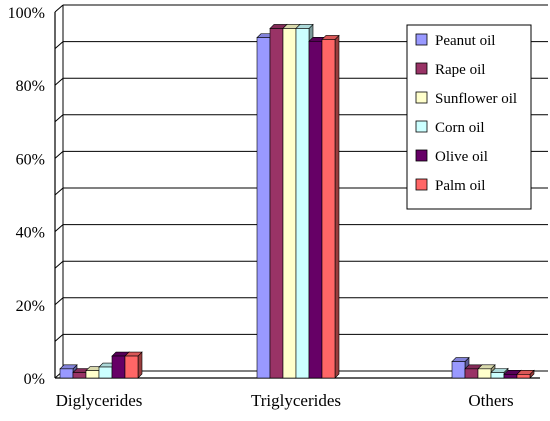 The image size is (550, 421). I want to click on x-category-label: Triglycerides, so click(296, 400).